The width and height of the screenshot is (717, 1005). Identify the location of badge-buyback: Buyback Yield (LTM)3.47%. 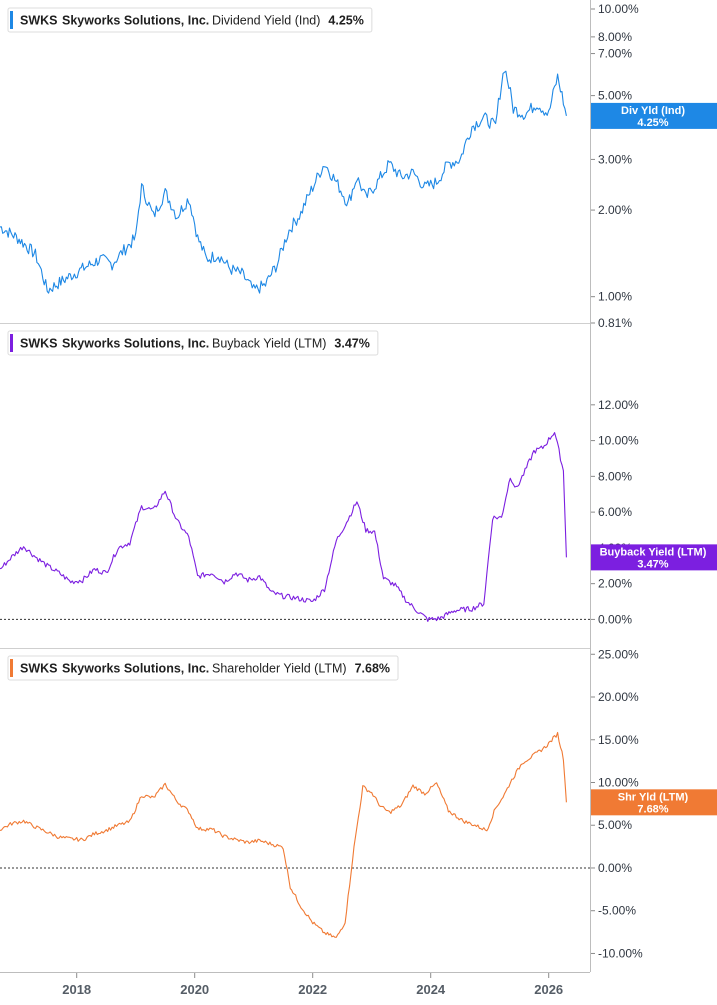
(653, 557).